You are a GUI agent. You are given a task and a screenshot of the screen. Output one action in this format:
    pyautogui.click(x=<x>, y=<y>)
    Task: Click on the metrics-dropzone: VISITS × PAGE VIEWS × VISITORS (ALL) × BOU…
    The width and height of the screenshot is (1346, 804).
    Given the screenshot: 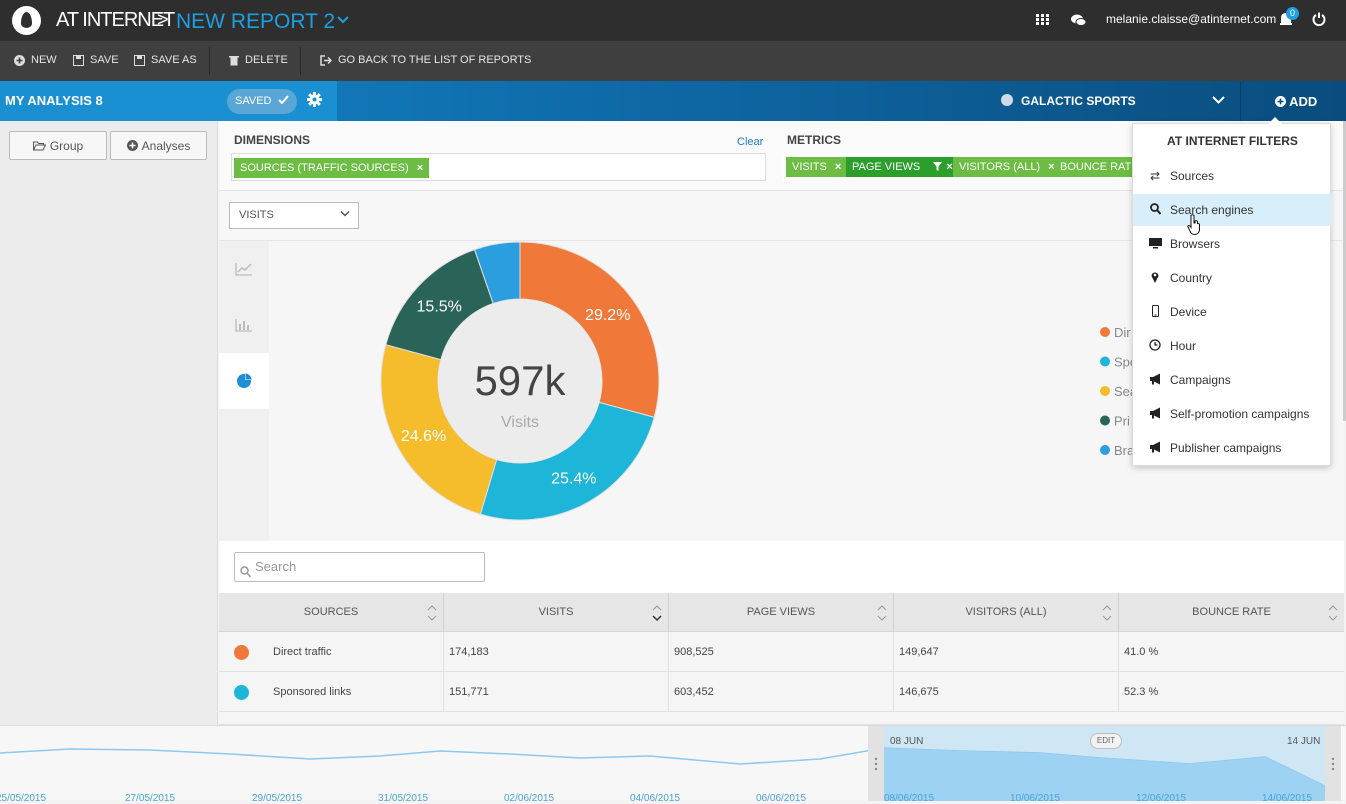 What is the action you would take?
    pyautogui.click(x=963, y=167)
    